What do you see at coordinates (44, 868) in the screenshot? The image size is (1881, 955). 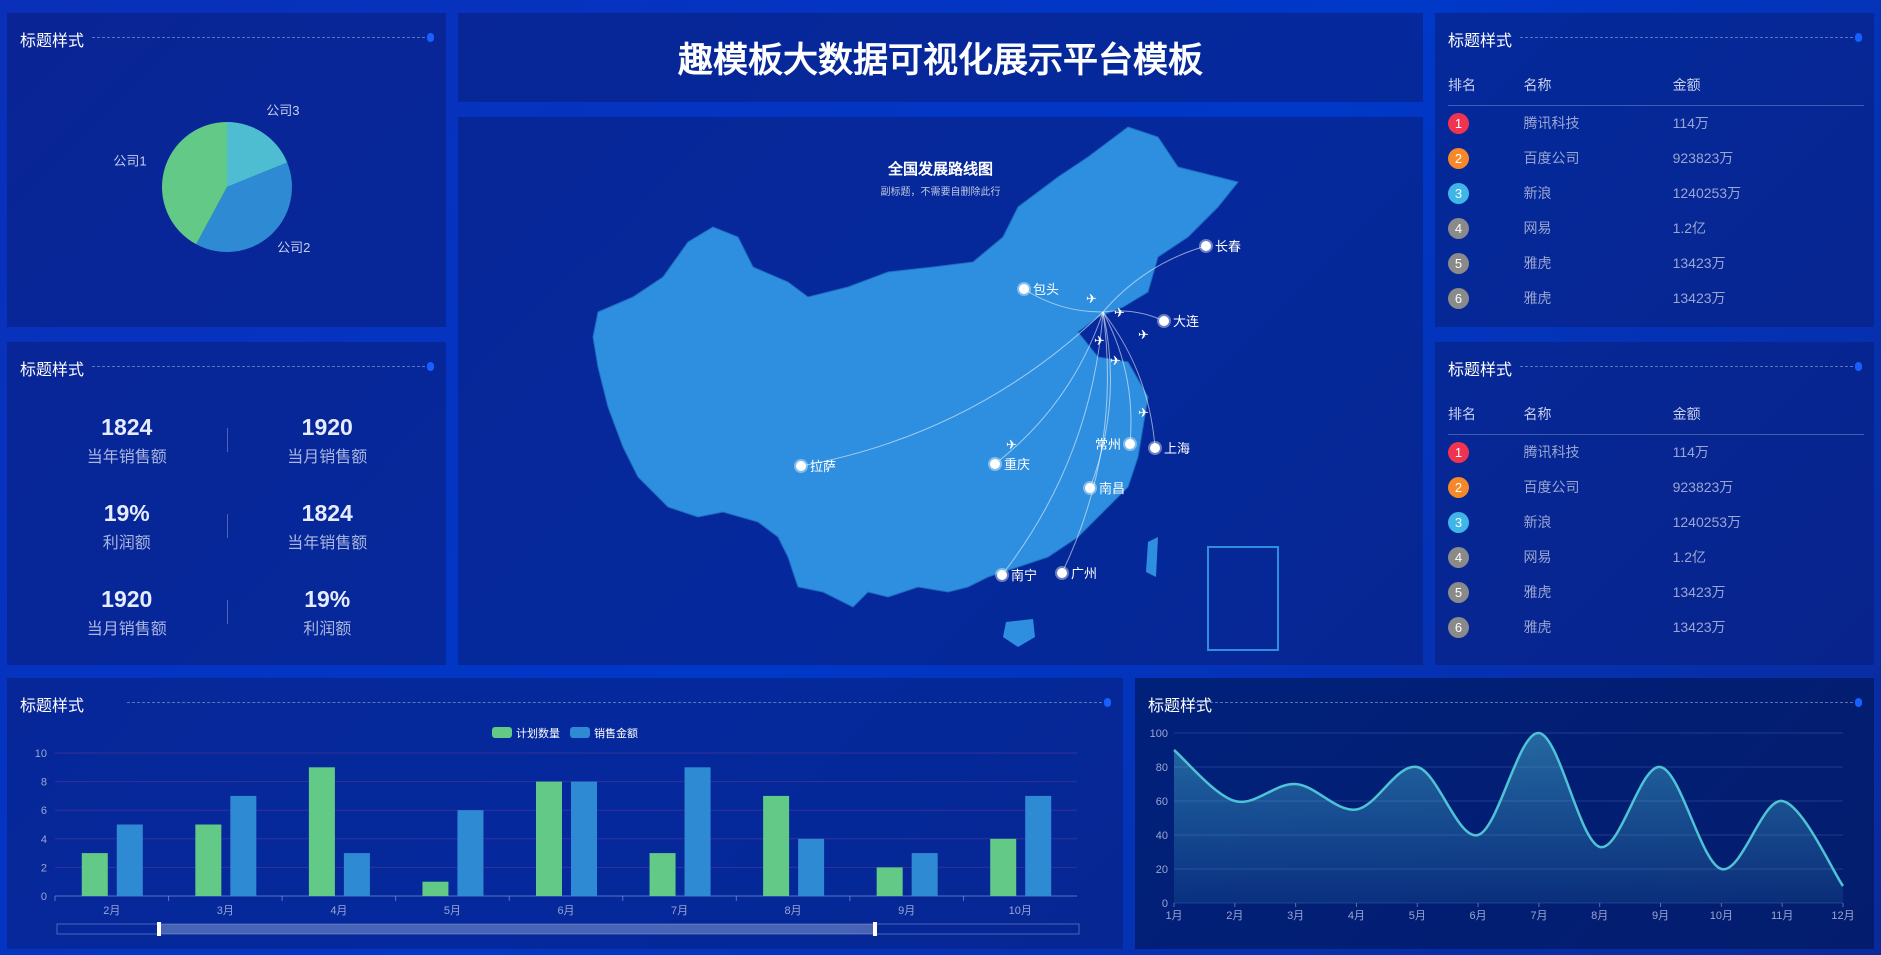 I see `y-tick-label: 2` at bounding box center [44, 868].